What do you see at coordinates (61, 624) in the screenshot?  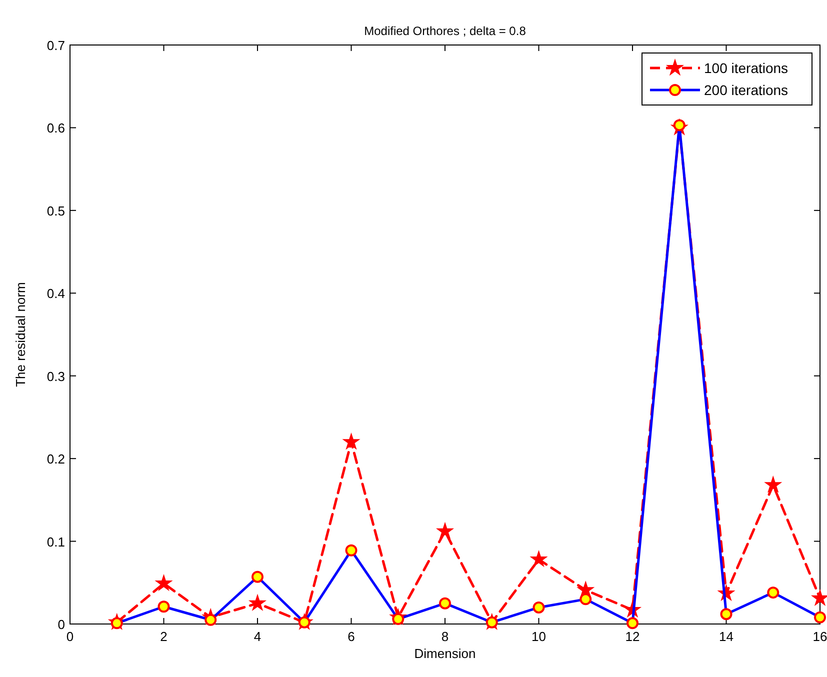 I see `y-tick-label: 0` at bounding box center [61, 624].